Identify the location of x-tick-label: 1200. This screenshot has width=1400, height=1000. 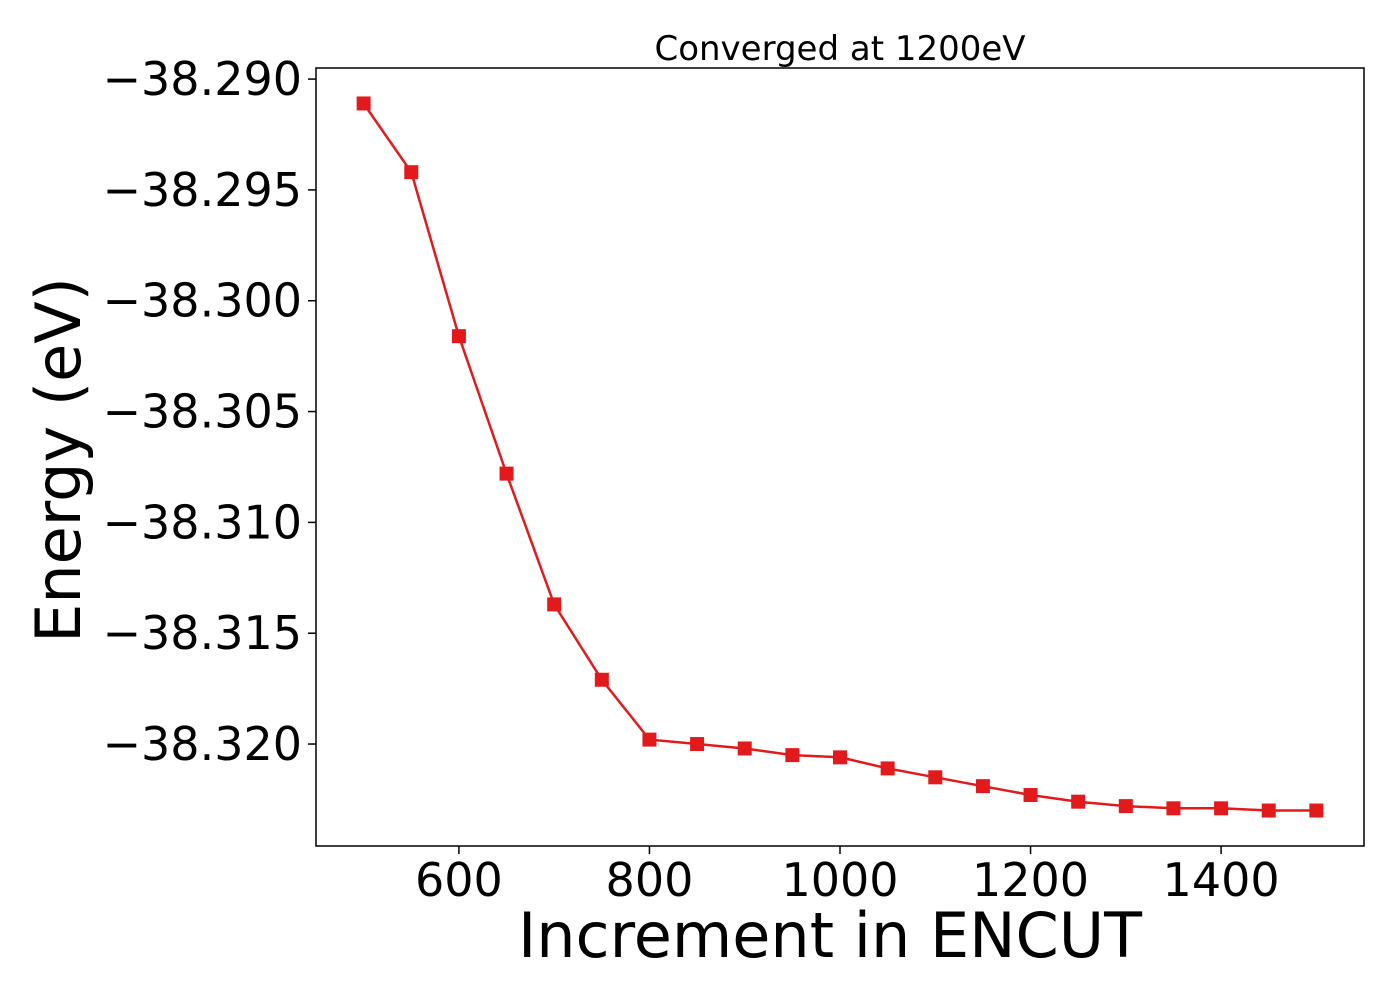
(1030, 880).